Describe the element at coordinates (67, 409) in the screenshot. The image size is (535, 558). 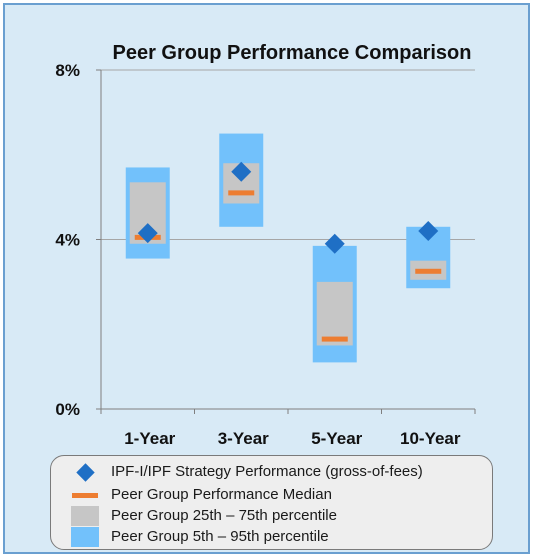
I see `y-tick-label: 0%` at that location.